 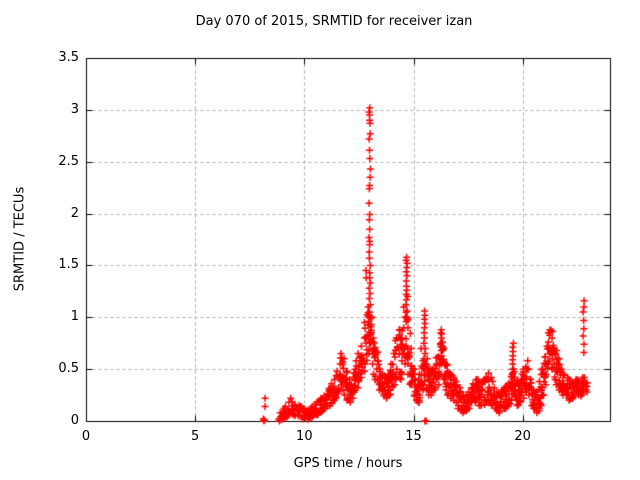 I want to click on y-tick-label: 0, so click(x=74, y=420).